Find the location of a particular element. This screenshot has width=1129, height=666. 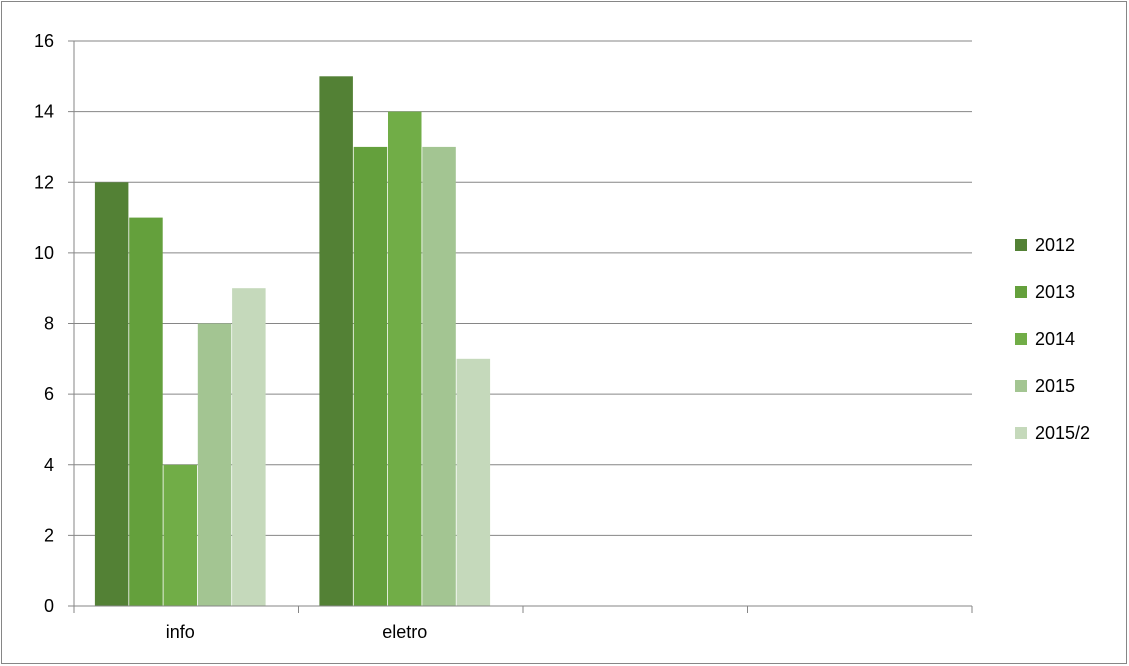

y-tick-label: 12 is located at coordinates (44, 182).